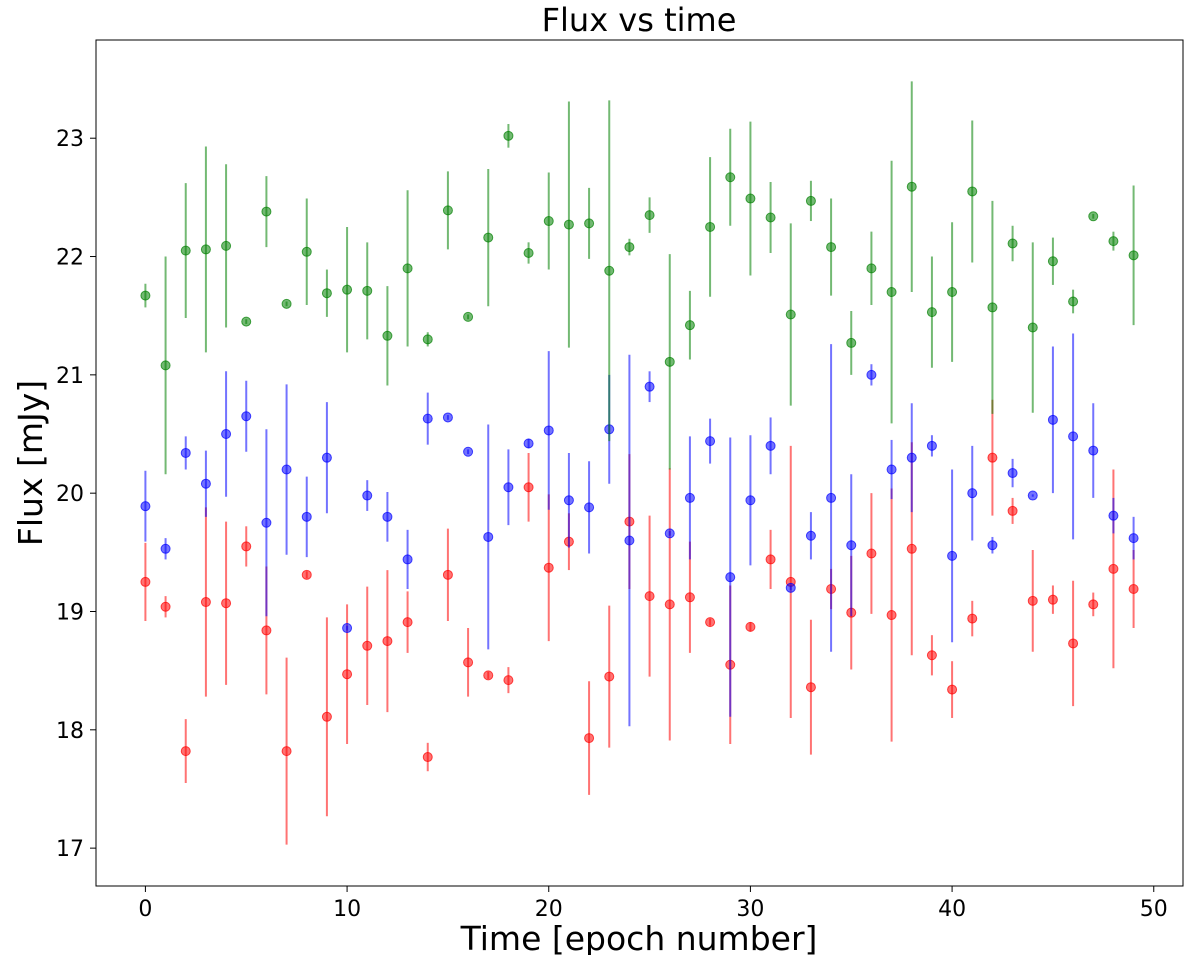 The height and width of the screenshot is (955, 1200). I want to click on y-axis-label: Flux [mJy], so click(30, 463).